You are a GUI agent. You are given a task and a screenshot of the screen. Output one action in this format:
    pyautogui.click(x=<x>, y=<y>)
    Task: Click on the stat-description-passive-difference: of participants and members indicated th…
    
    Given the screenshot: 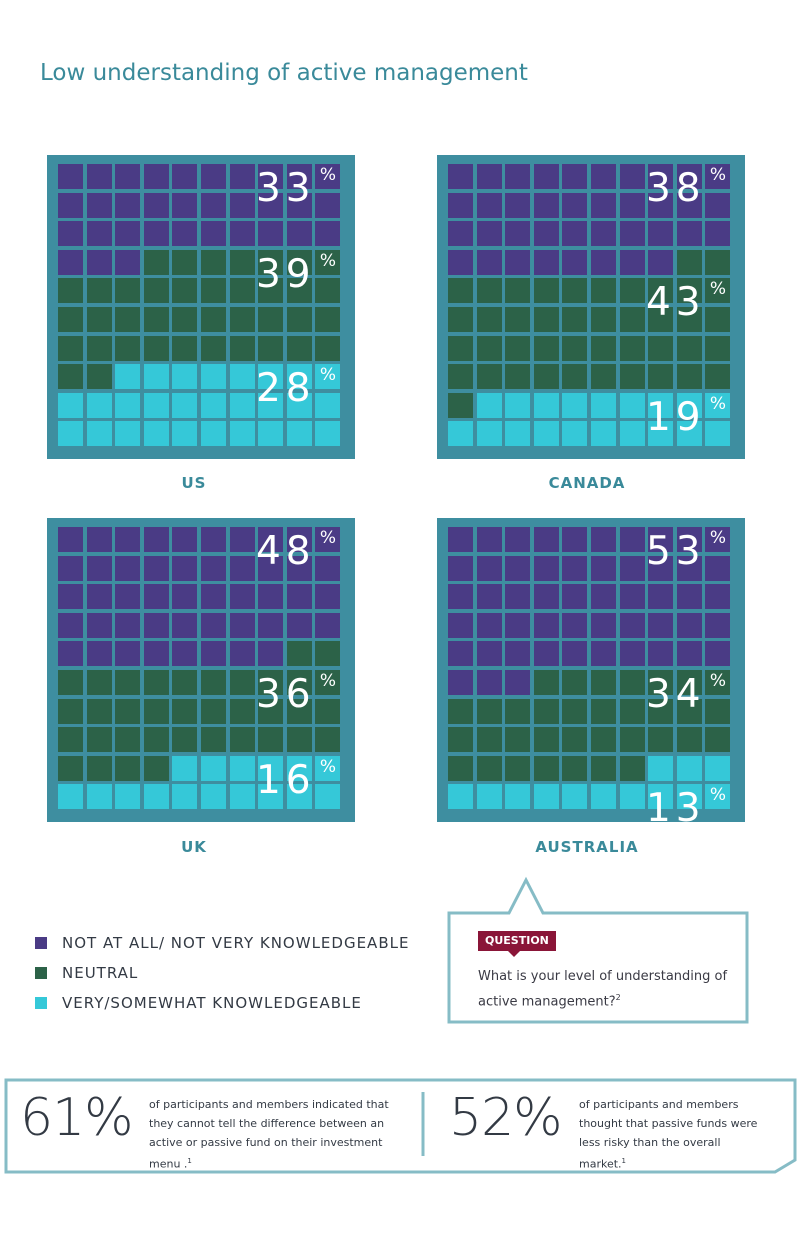 What is the action you would take?
    pyautogui.click(x=274, y=1134)
    